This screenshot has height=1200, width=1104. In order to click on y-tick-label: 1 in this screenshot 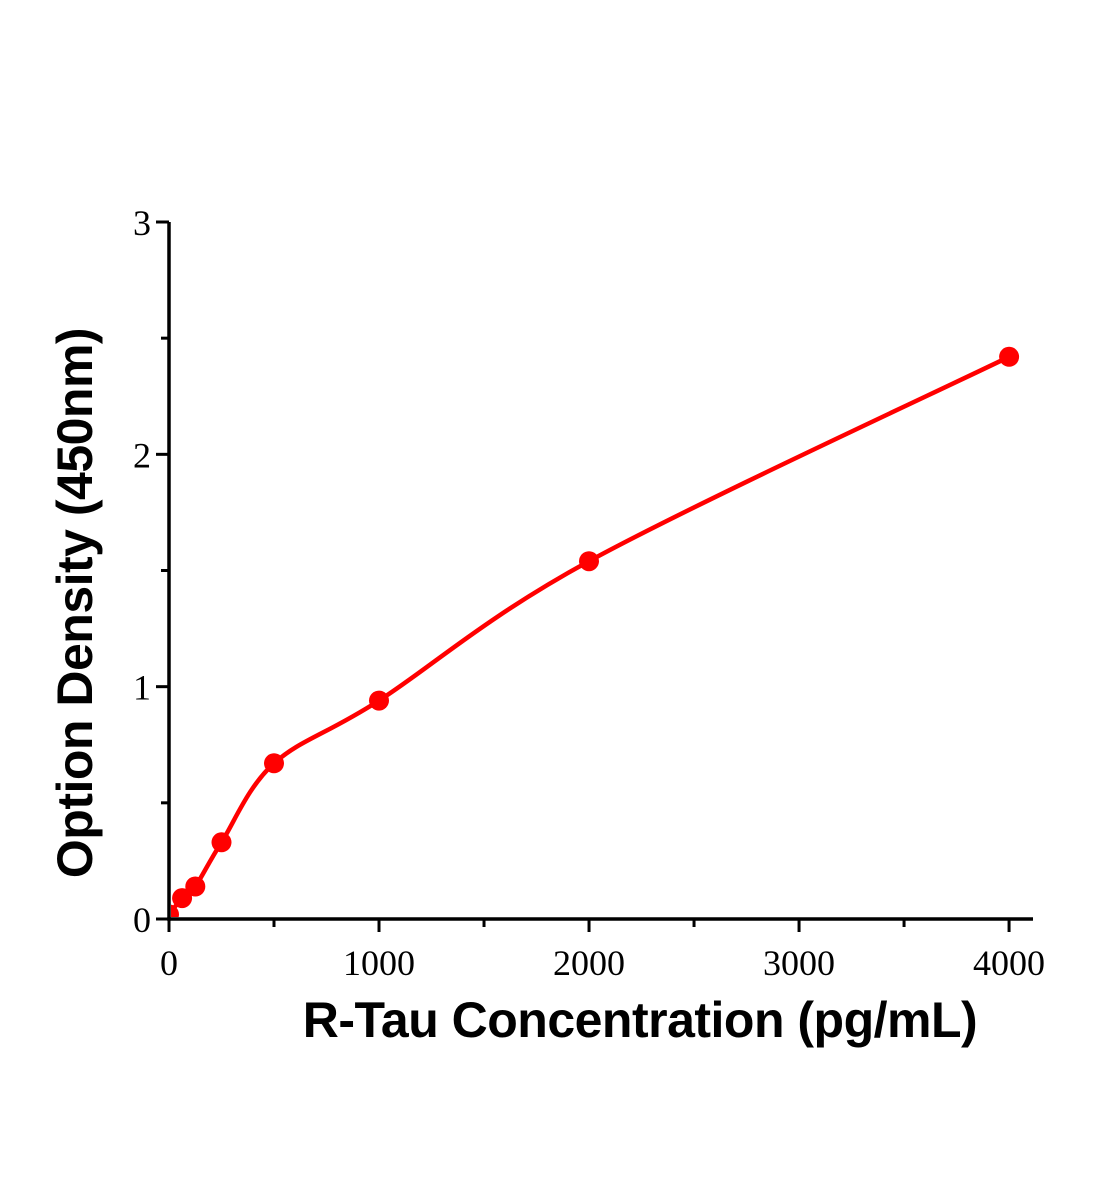, I will do `click(142, 688)`.